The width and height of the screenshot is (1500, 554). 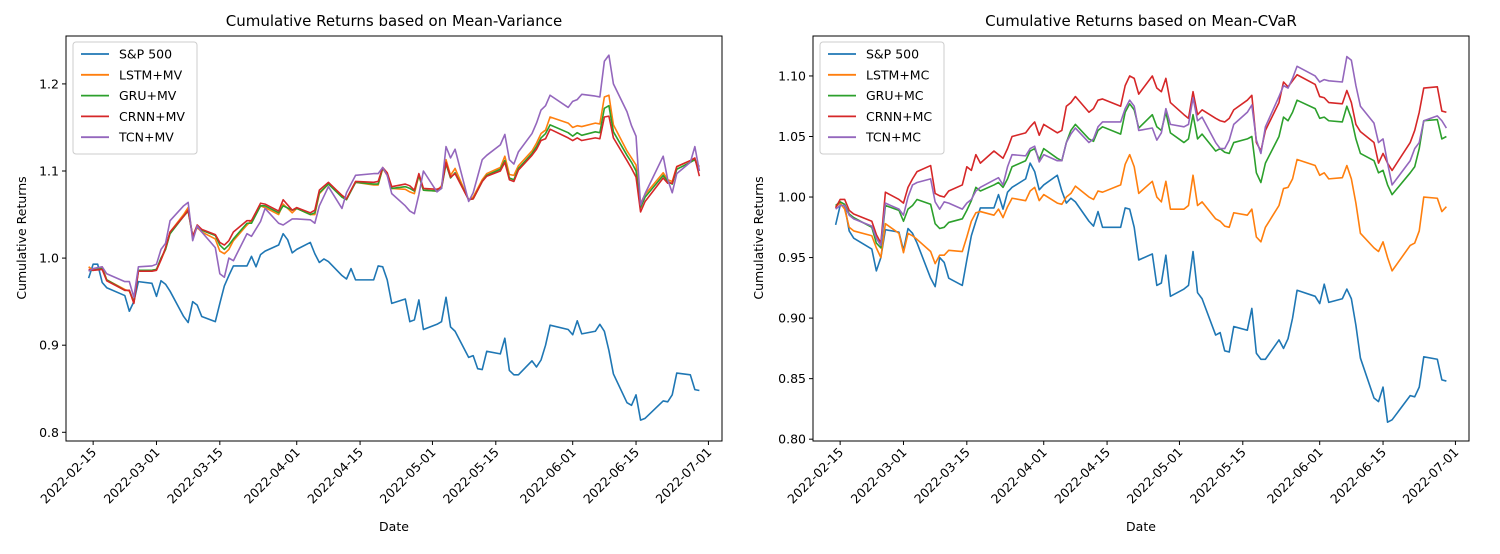 I want to click on legend-label-gru-mc: GRU+MC, so click(x=895, y=95).